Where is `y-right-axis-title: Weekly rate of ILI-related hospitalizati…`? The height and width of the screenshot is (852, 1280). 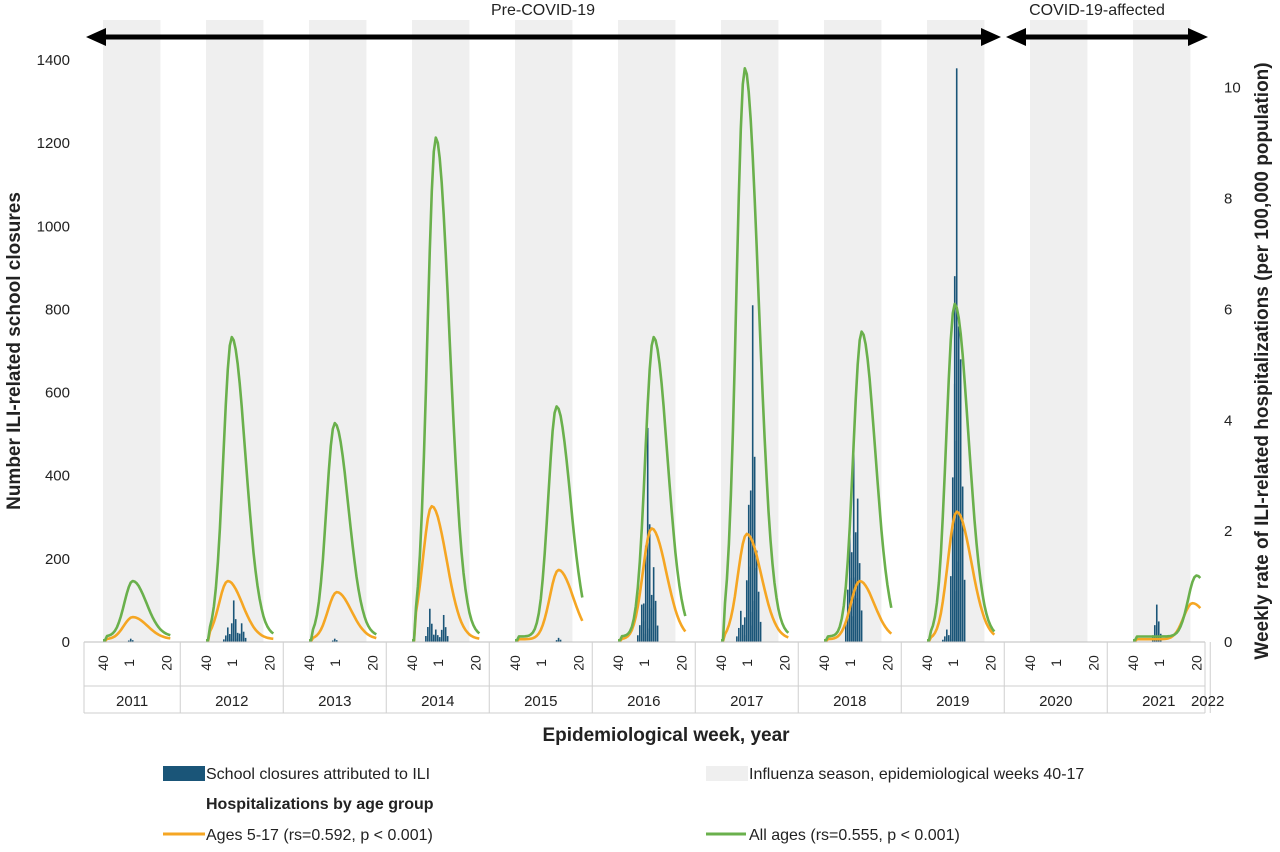
y-right-axis-title: Weekly rate of ILI-related hospitalizati… is located at coordinates (1262, 360).